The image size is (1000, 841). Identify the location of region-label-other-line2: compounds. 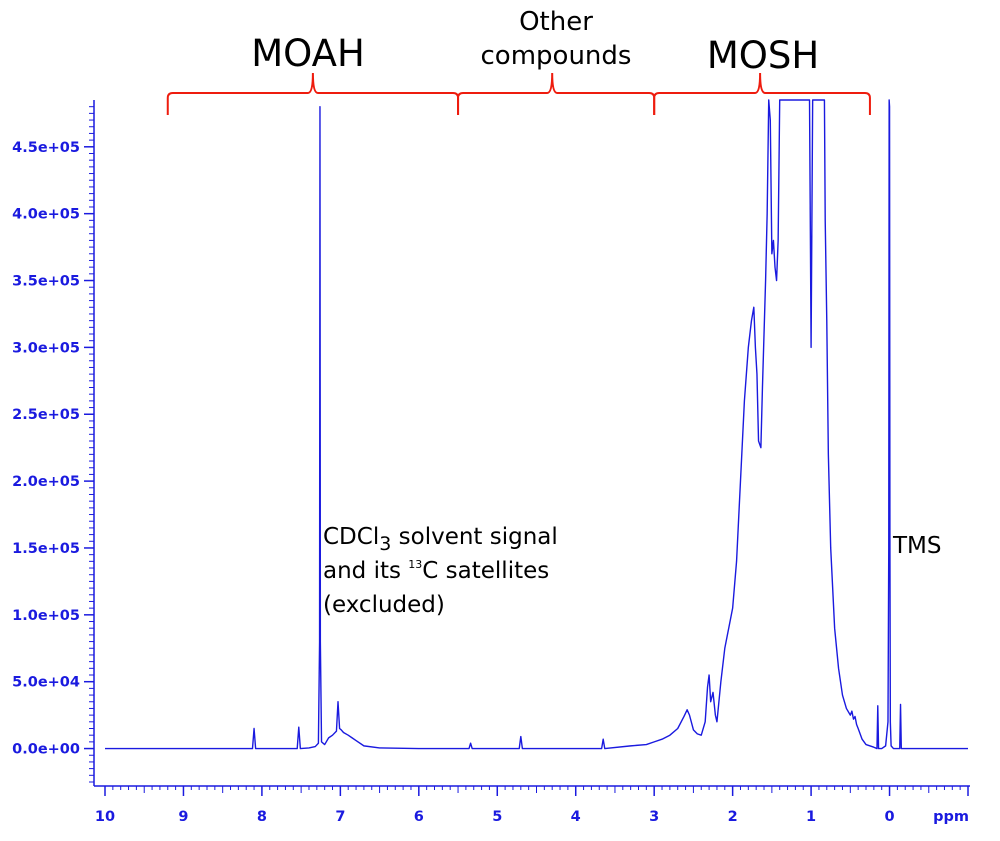
(556, 56).